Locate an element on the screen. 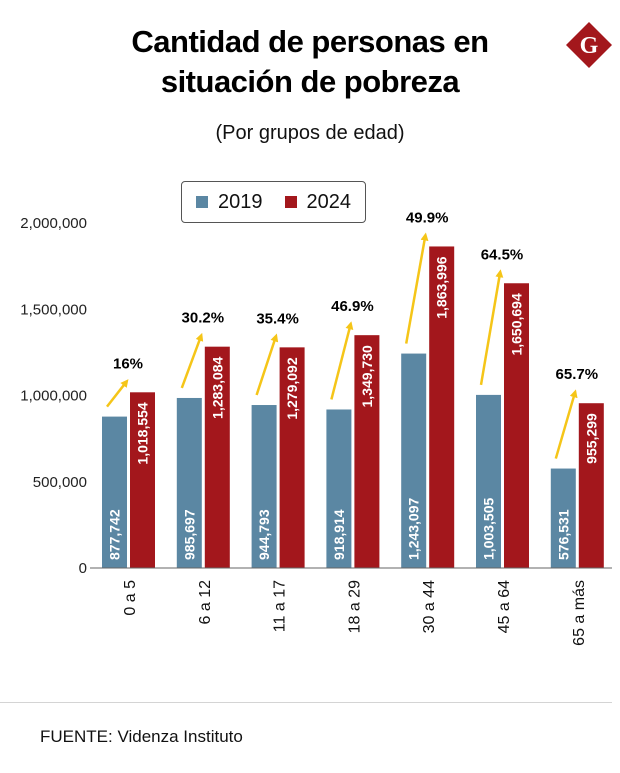  bar-value-label-2019: 1,003,505 is located at coordinates (489, 529).